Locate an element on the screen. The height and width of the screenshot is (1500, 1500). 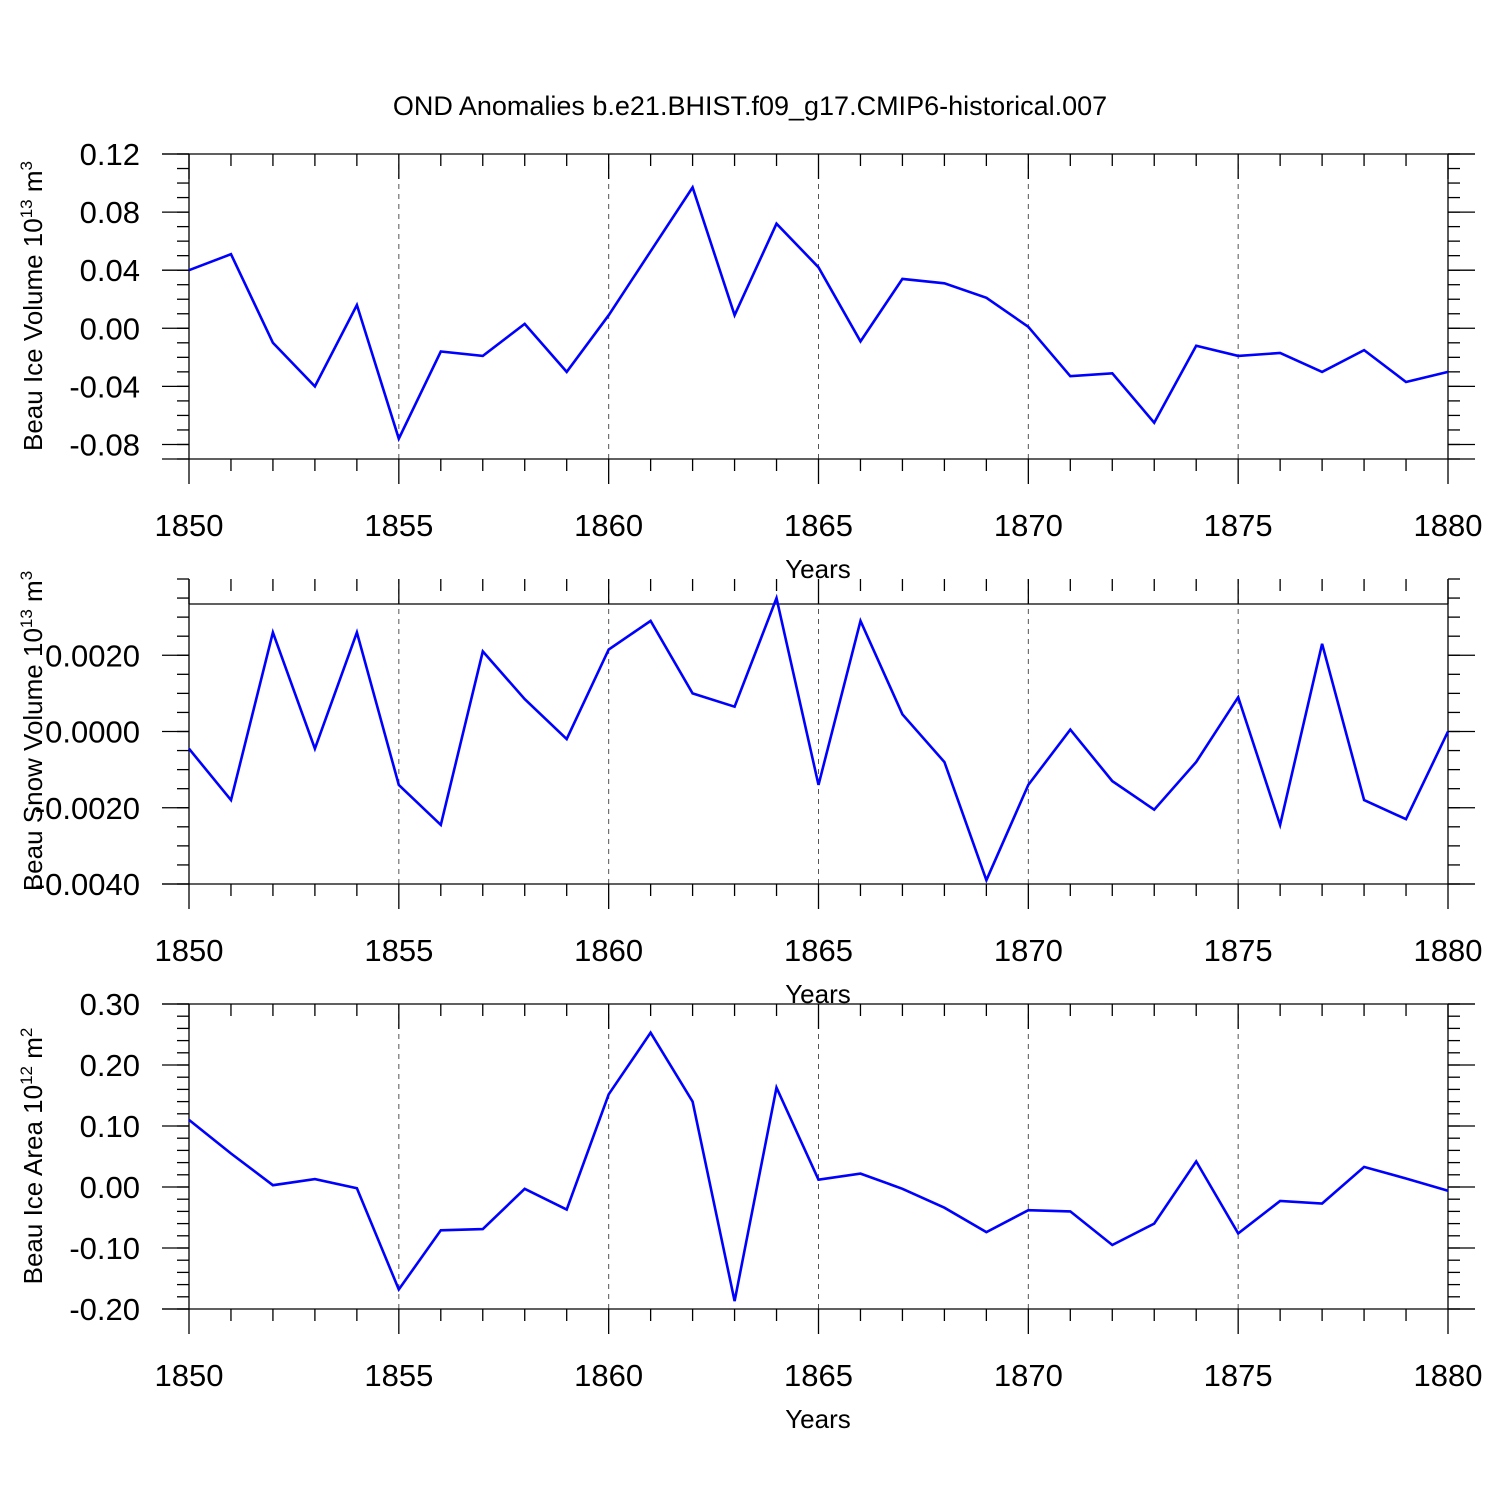
y-tick-label: 0.20 is located at coordinates (110, 1065).